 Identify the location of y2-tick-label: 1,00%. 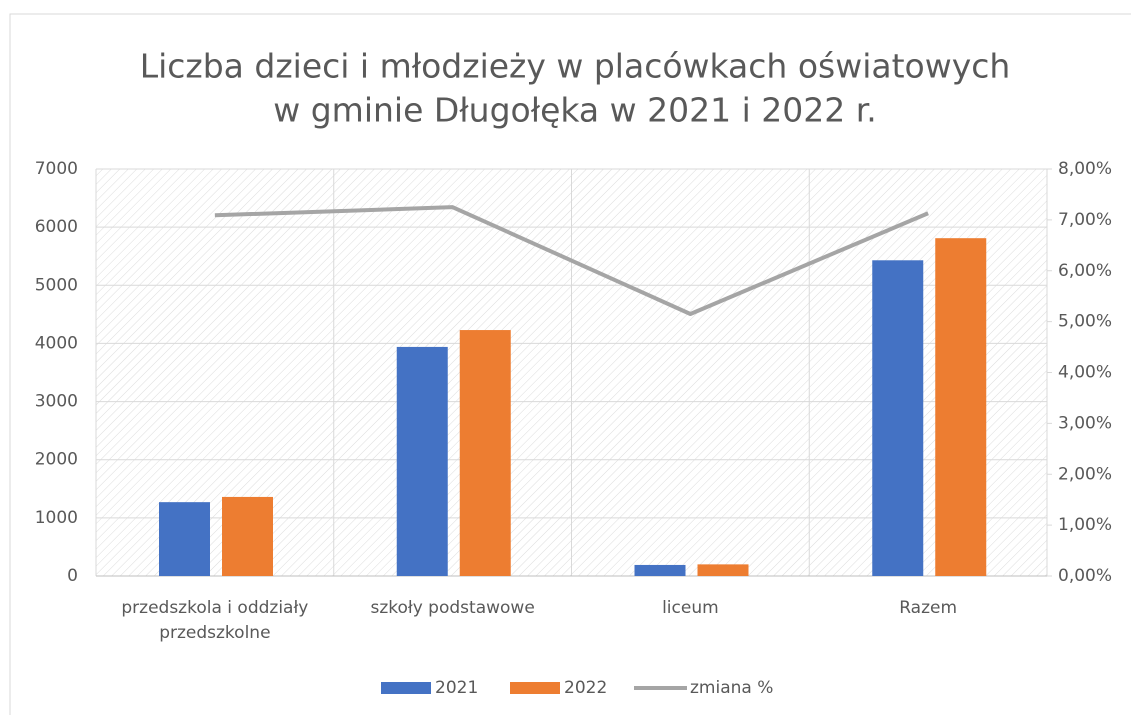
(1085, 525).